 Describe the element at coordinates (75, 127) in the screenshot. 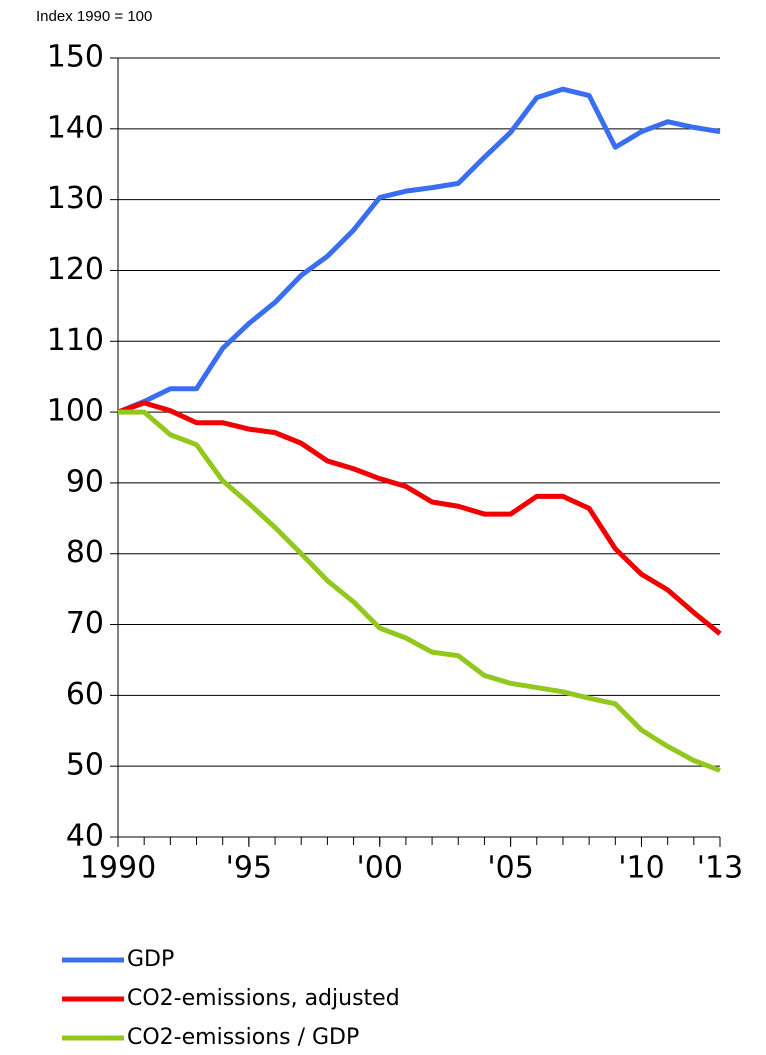

I see `y-tick-label: 140` at that location.